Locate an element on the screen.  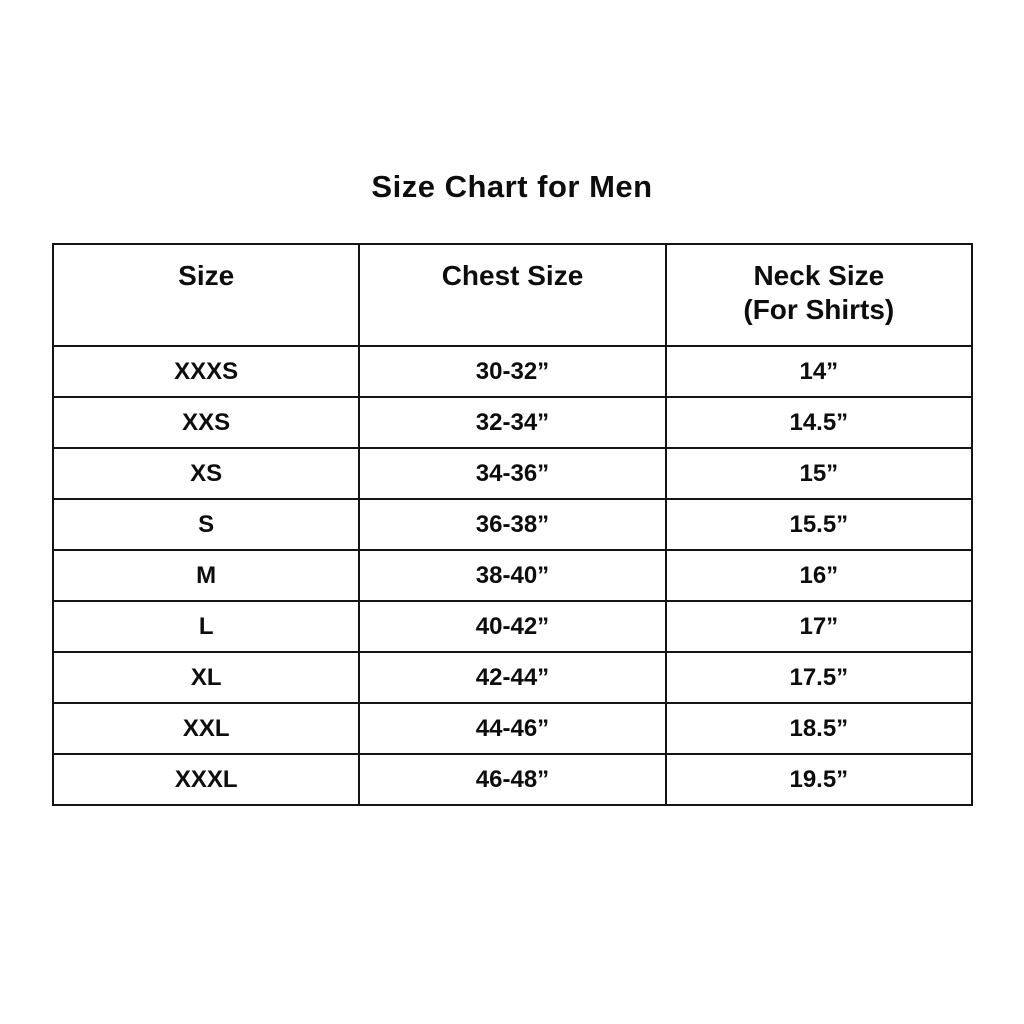
header-cell-neck: Neck Size (For Shirts) is located at coordinates (819, 295).